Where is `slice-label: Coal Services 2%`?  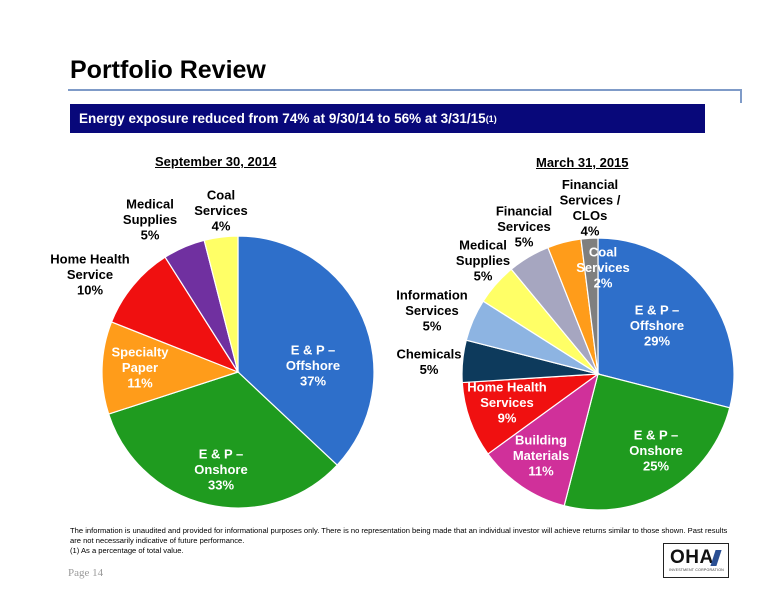 slice-label: Coal Services 2% is located at coordinates (603, 268).